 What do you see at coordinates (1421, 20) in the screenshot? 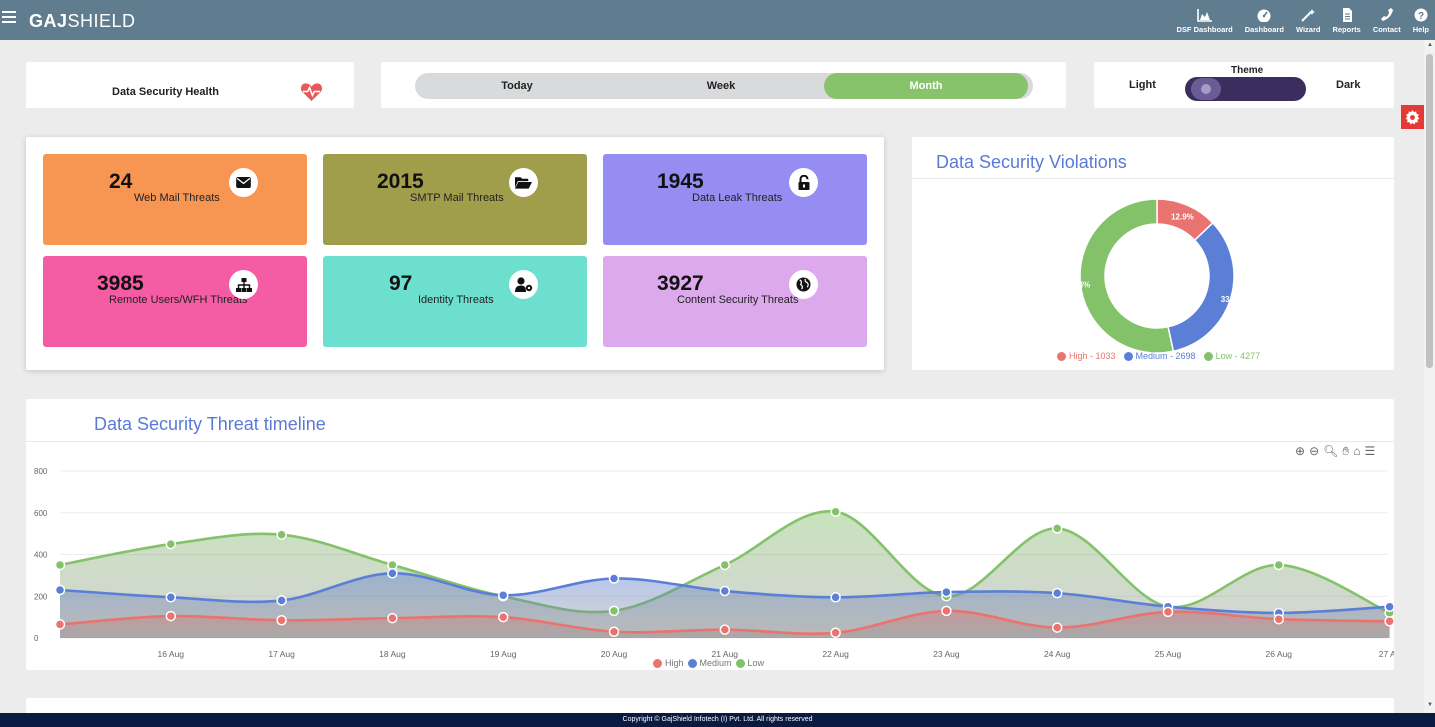
I see `nav-help: ? Help` at bounding box center [1421, 20].